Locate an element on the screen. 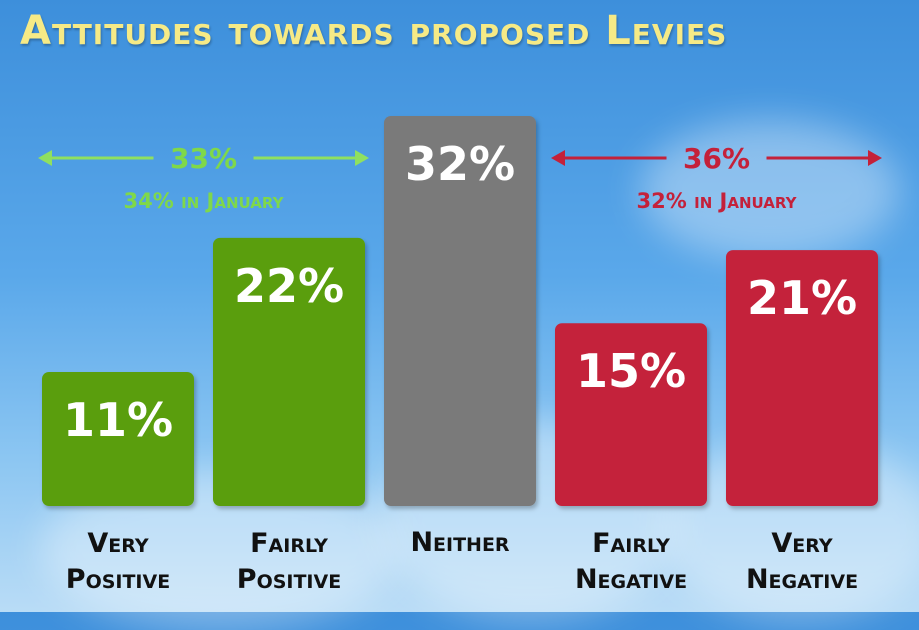  chart-title: Attitudes towards proposed Levies is located at coordinates (374, 31).